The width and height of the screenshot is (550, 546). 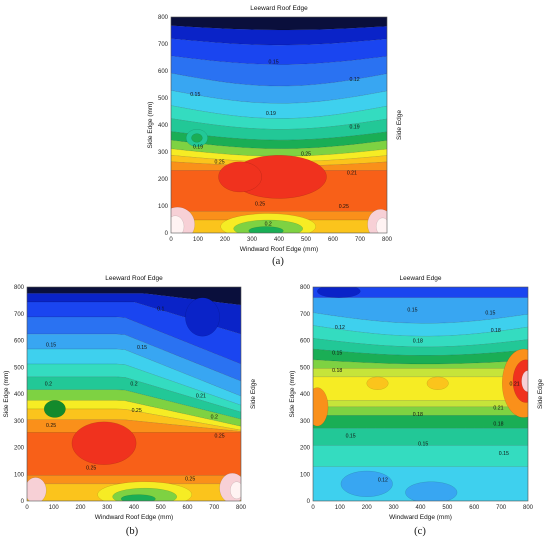 What do you see at coordinates (278, 261) in the screenshot?
I see `panel-label: (a)` at bounding box center [278, 261].